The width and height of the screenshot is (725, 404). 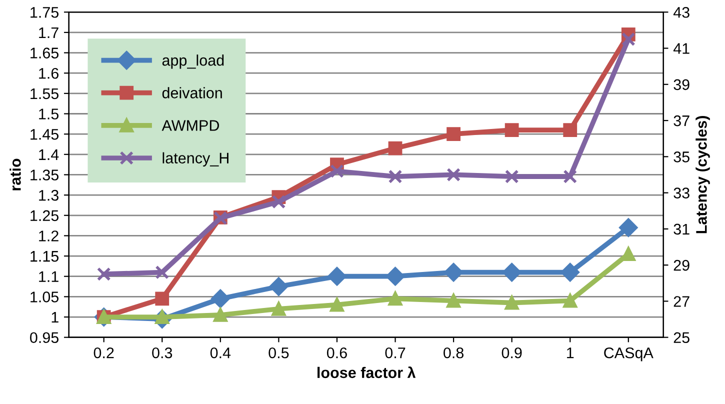 I want to click on x-tick-label: 0.6, so click(x=336, y=352).